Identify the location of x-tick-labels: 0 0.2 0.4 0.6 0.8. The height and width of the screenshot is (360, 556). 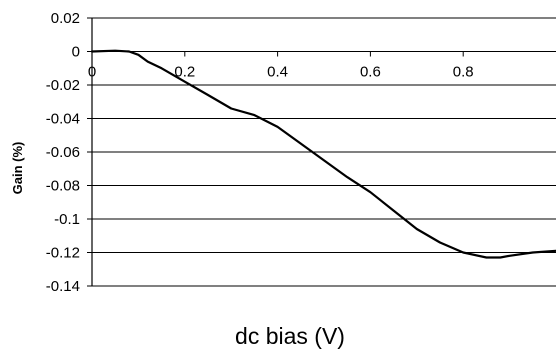
(281, 72).